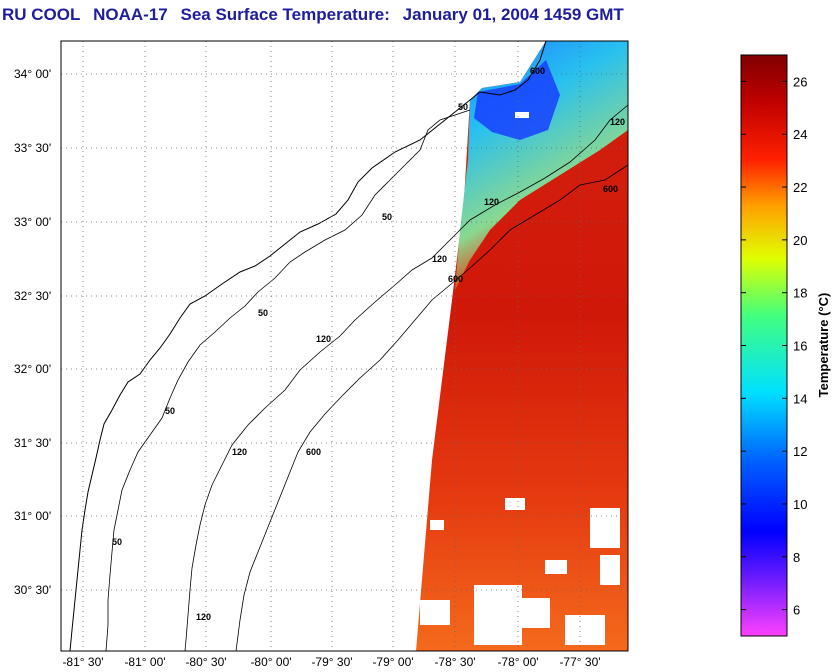 This screenshot has height=672, width=832. What do you see at coordinates (764, 345) in the screenshot?
I see `colorbar-gradient` at bounding box center [764, 345].